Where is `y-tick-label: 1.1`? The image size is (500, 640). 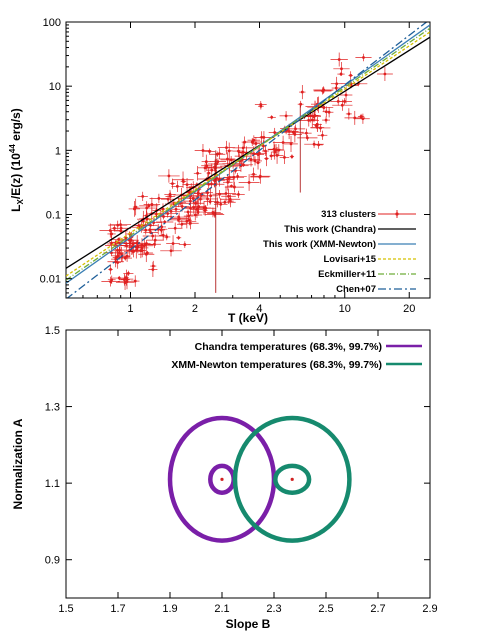 y-tick-label: 1.1 is located at coordinates (52, 484).